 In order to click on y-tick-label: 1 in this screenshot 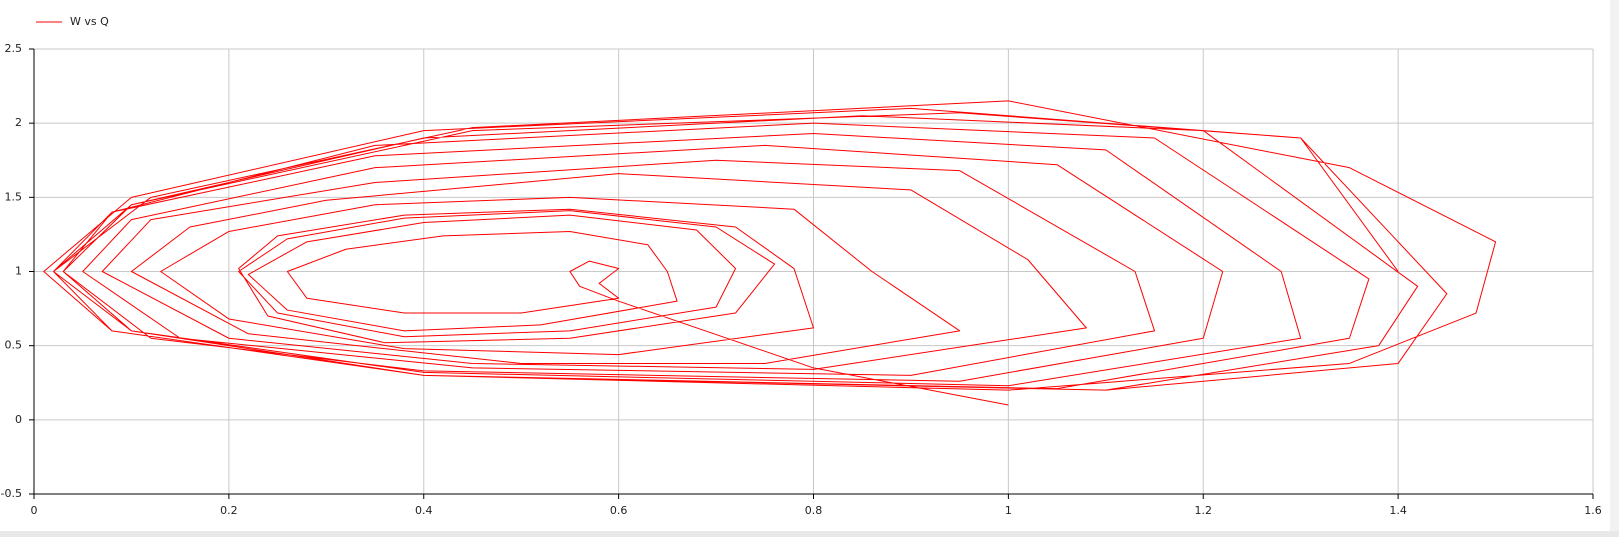, I will do `click(18, 271)`.